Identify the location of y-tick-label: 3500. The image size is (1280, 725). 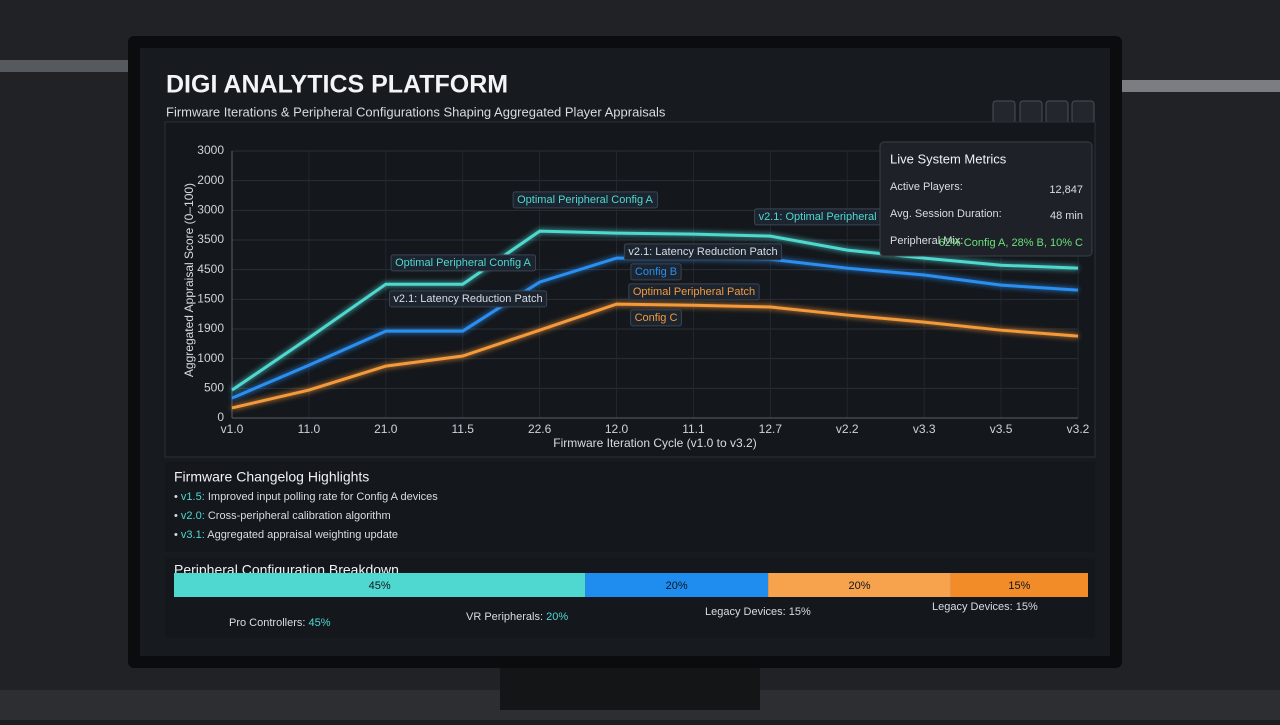
(210, 239).